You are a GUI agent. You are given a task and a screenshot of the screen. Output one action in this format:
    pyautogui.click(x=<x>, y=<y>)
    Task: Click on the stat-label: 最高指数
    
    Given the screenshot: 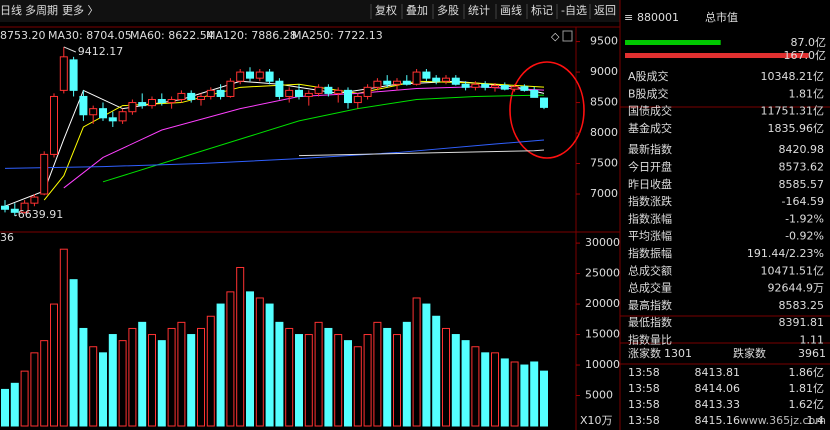 What is the action you would take?
    pyautogui.click(x=650, y=305)
    